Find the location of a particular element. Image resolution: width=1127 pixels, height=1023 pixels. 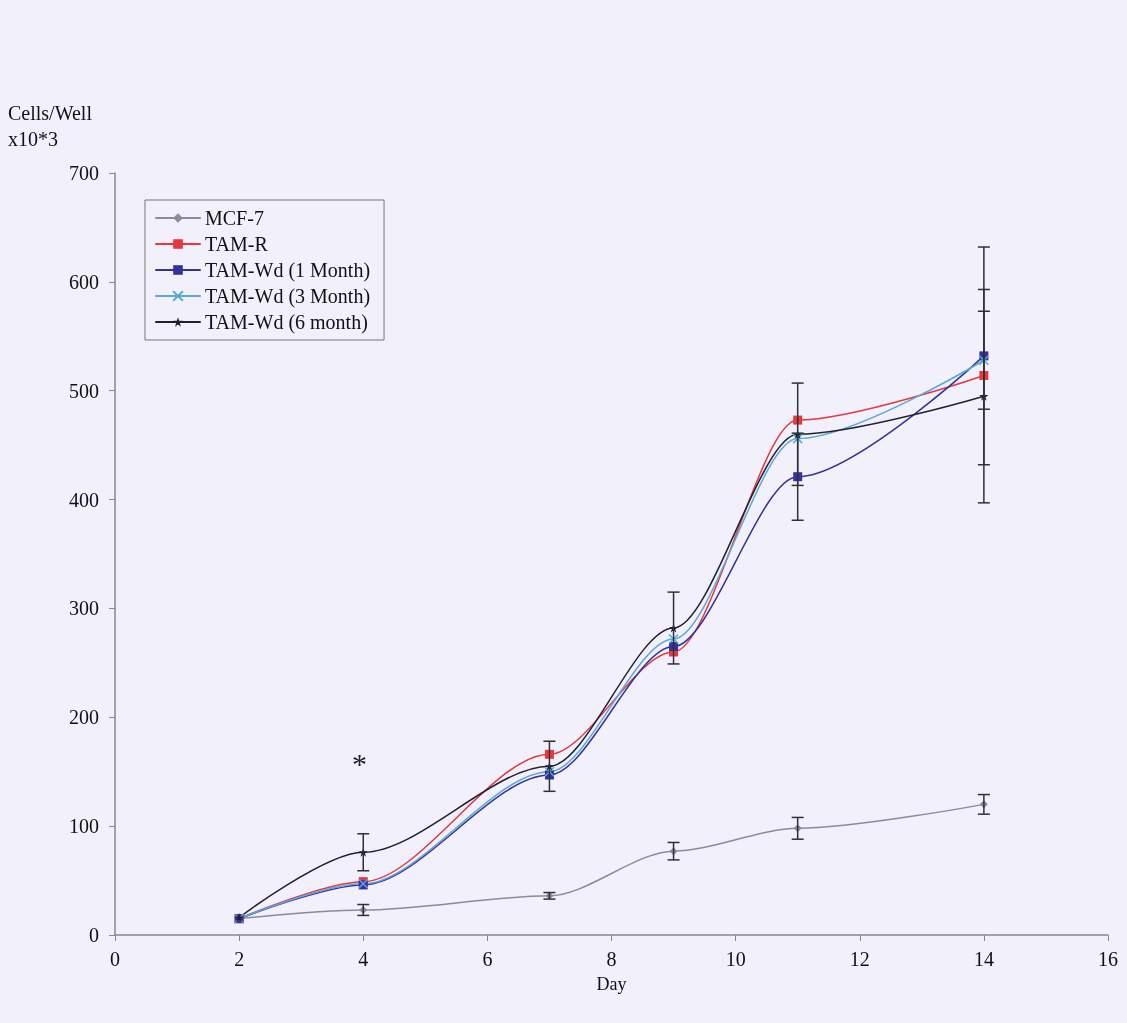

y-tick-label: 300 is located at coordinates (84, 608).